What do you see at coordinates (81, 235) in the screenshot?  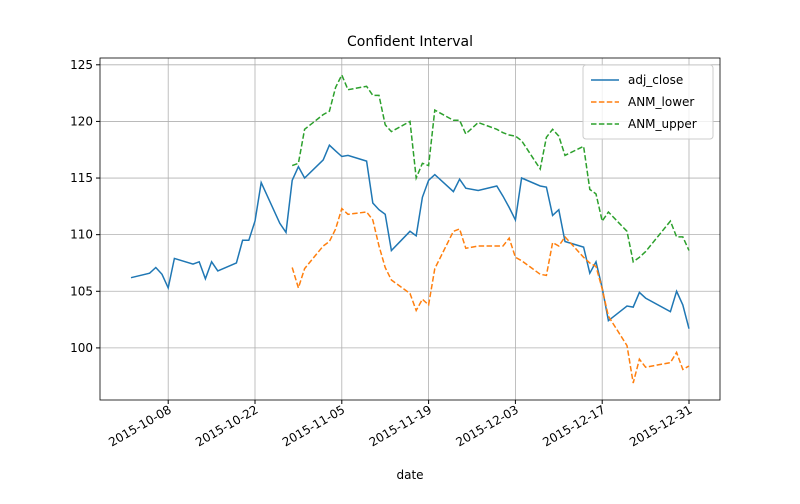 I see `y-tick-label: 110` at bounding box center [81, 235].